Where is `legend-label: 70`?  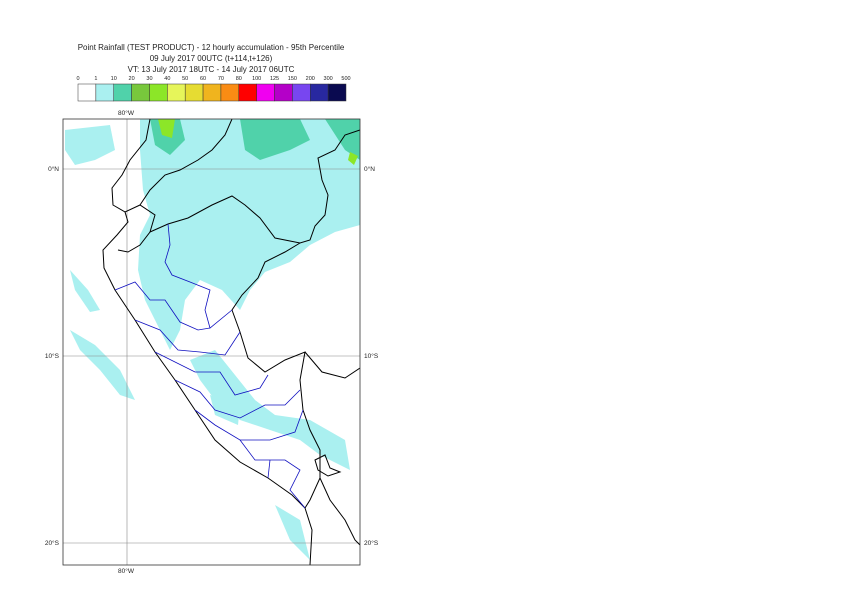 legend-label: 70 is located at coordinates (221, 79).